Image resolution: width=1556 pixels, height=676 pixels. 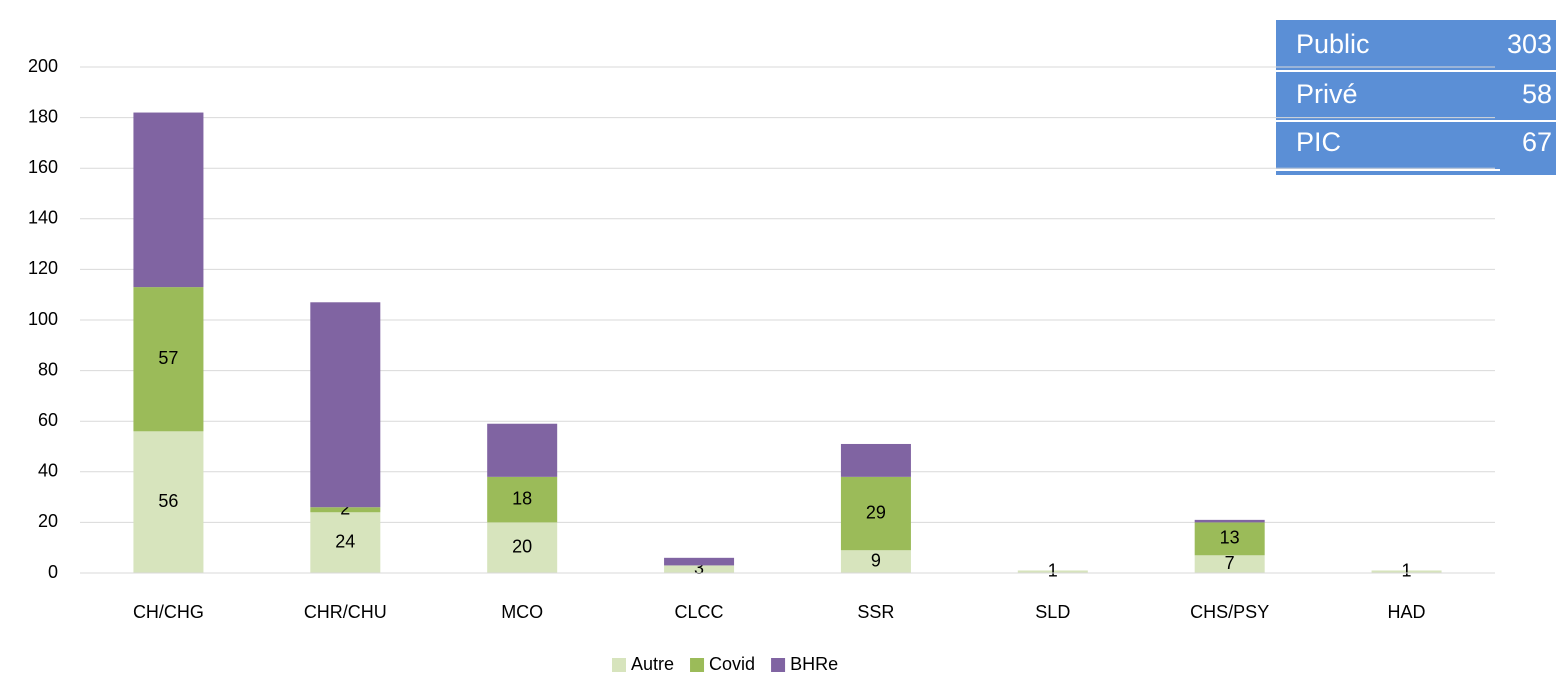 I want to click on data-label: 2, so click(x=345, y=509).